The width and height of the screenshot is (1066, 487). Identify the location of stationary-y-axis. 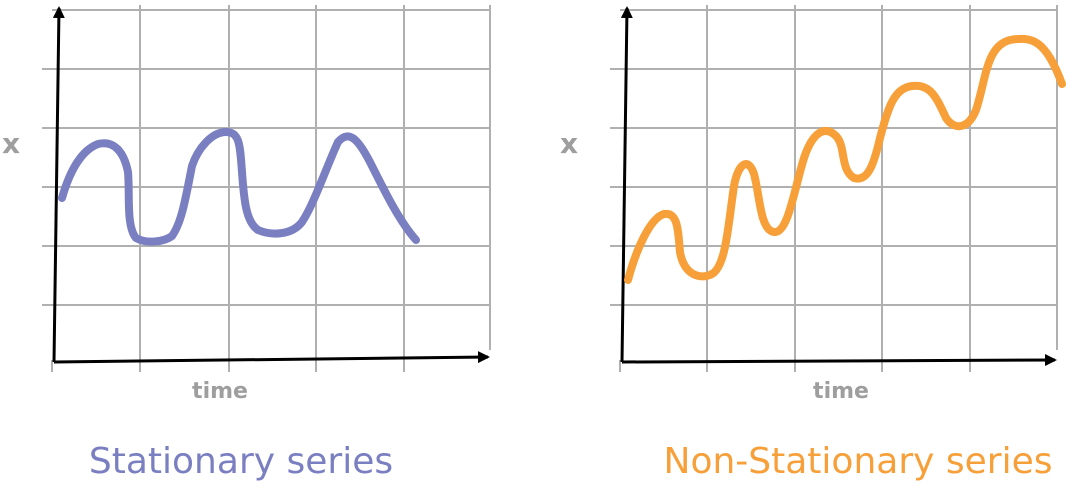
(58, 184).